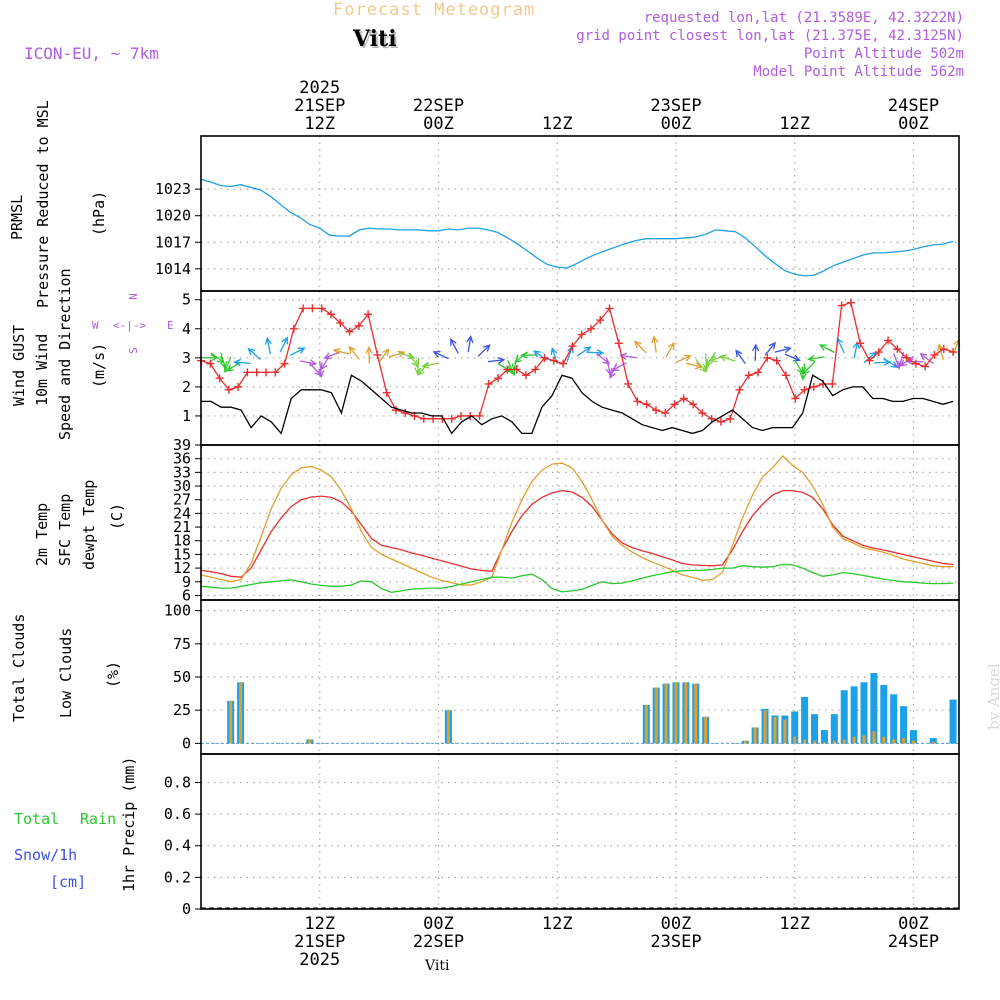 The image size is (1000, 1000). I want to click on watermark: by Angel, so click(992, 696).